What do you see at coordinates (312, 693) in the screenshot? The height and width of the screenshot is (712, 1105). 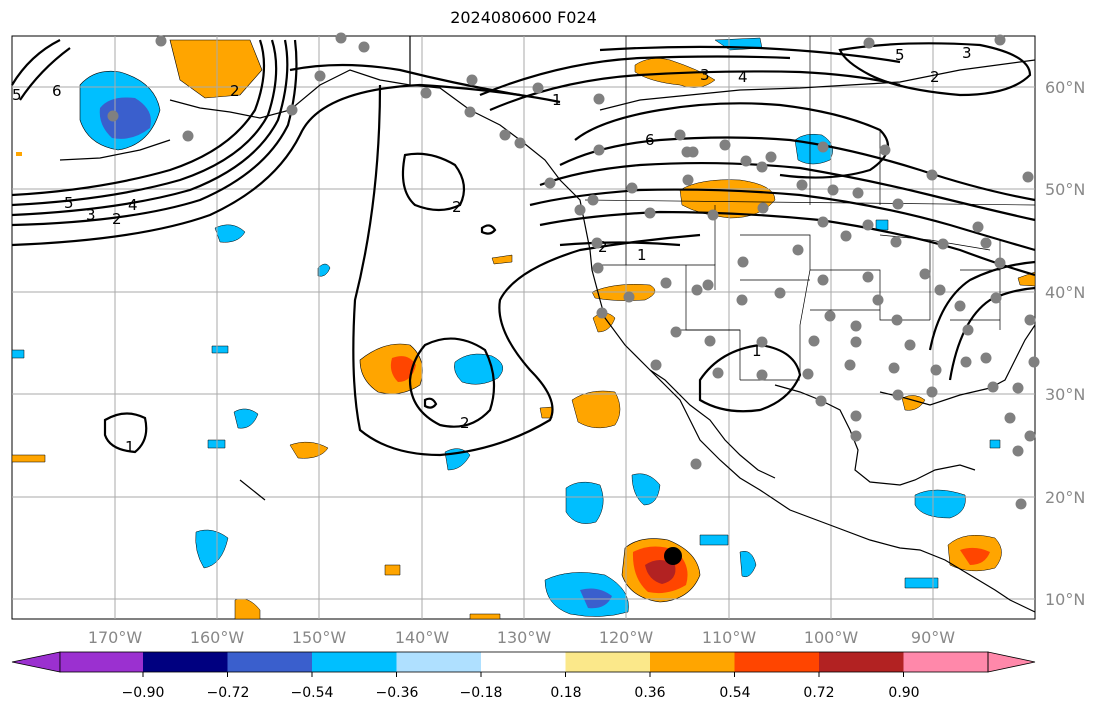 I see `colorbar-tick-label: −0.54` at bounding box center [312, 693].